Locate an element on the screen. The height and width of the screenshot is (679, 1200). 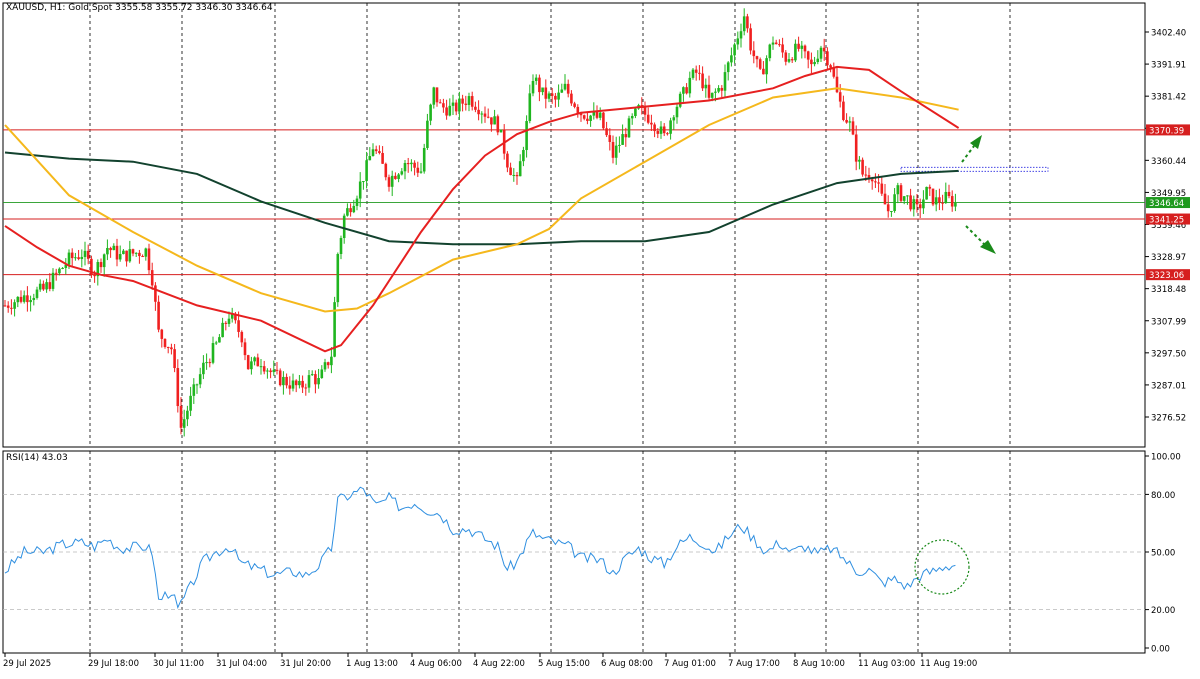
rsi-tick-label: 20.00 is located at coordinates (1163, 611).